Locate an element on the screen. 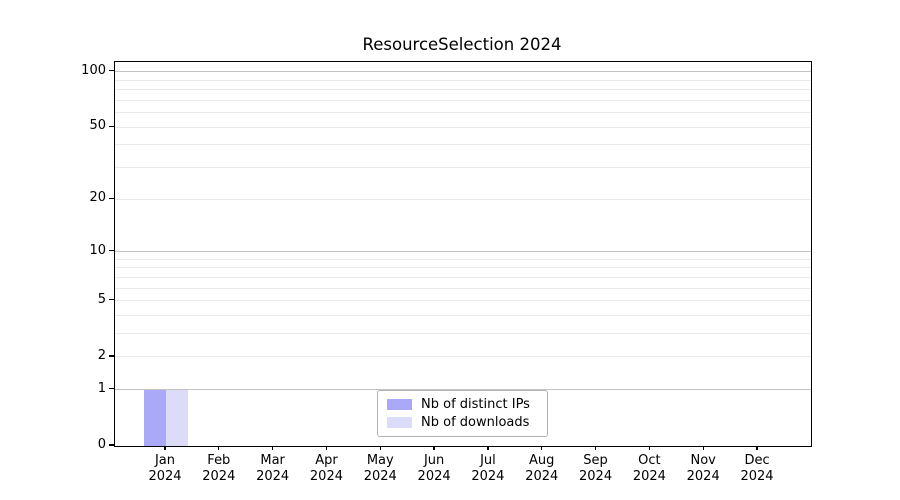  x-tick-label: Oct 2024 is located at coordinates (649, 468).